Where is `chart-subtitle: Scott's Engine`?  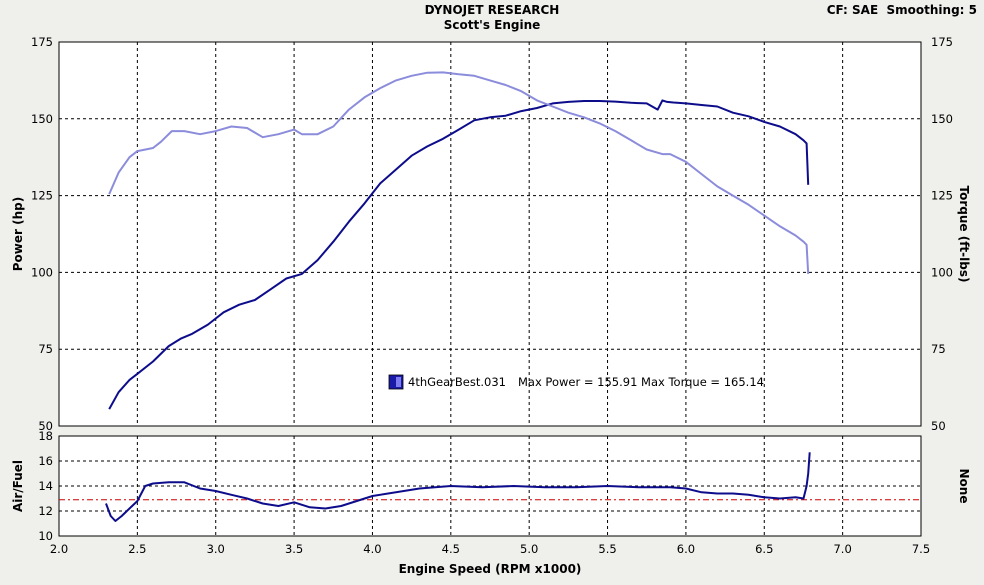
chart-subtitle: Scott's Engine is located at coordinates (492, 25).